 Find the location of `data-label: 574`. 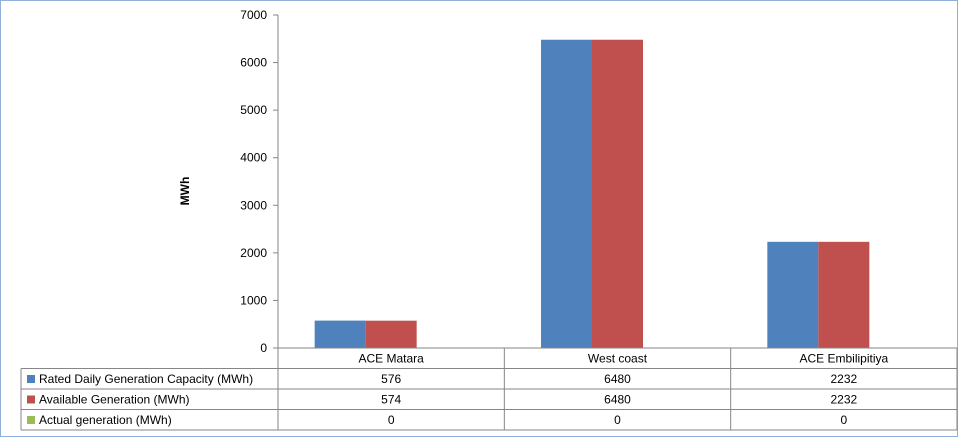

data-label: 574 is located at coordinates (391, 400).